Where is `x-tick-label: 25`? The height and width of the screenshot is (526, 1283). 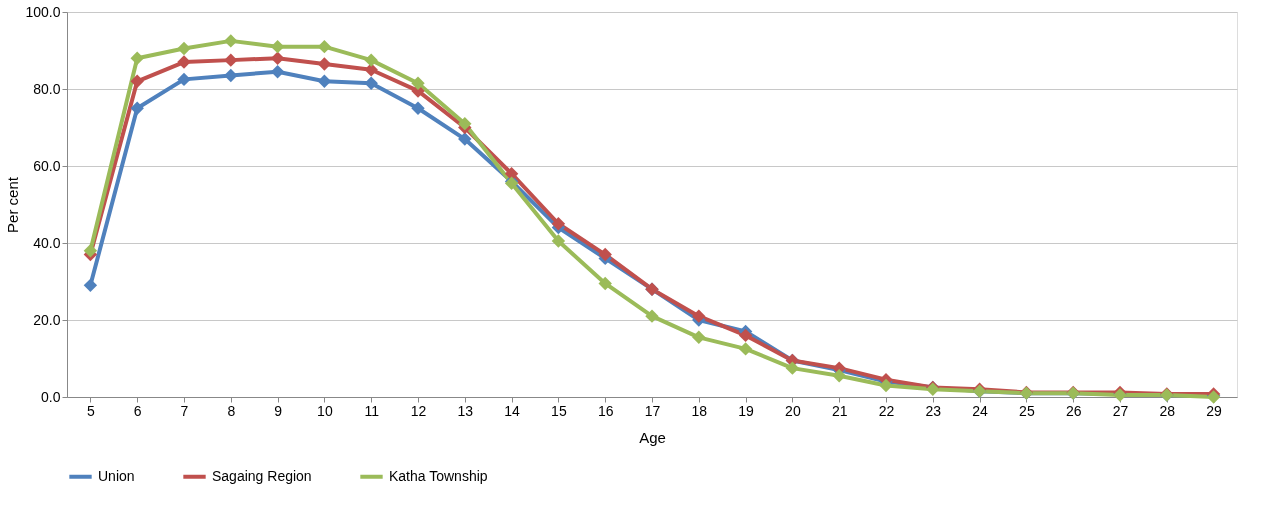
x-tick-label: 25 is located at coordinates (1027, 410).